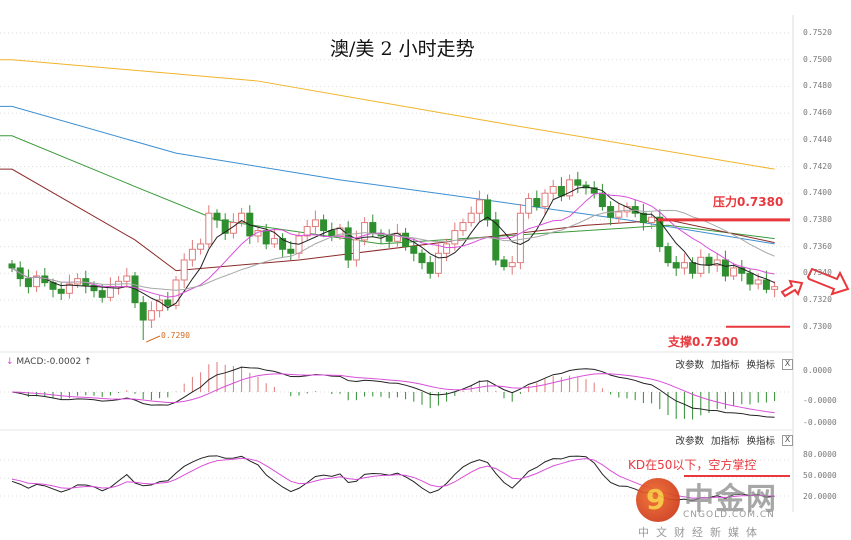 This screenshot has height=540, width=851. I want to click on logo-emblem-icon: 9, so click(658, 500).